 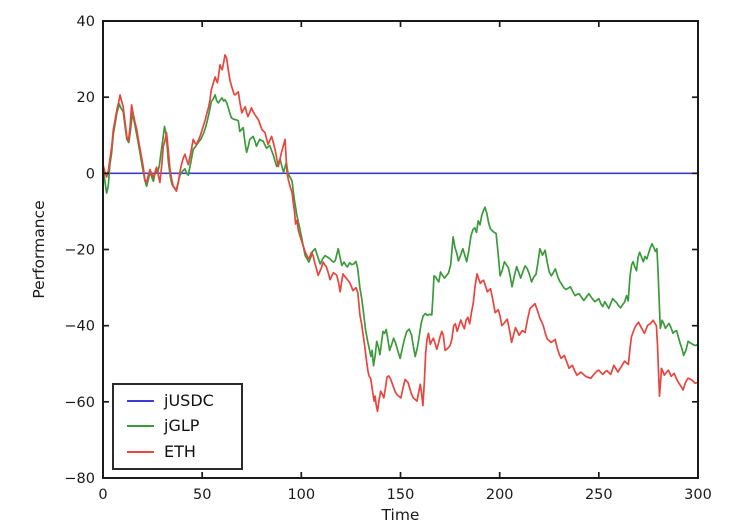 I want to click on x-tick-label: 200, so click(x=500, y=495).